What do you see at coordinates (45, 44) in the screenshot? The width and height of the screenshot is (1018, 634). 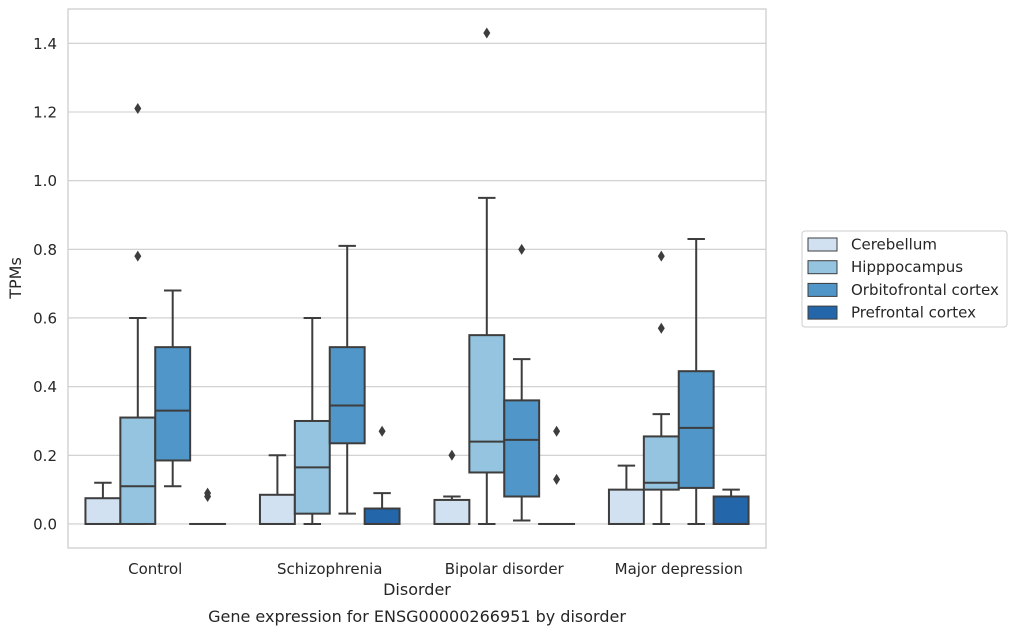 I see `y-tick-label: 1.4` at bounding box center [45, 44].